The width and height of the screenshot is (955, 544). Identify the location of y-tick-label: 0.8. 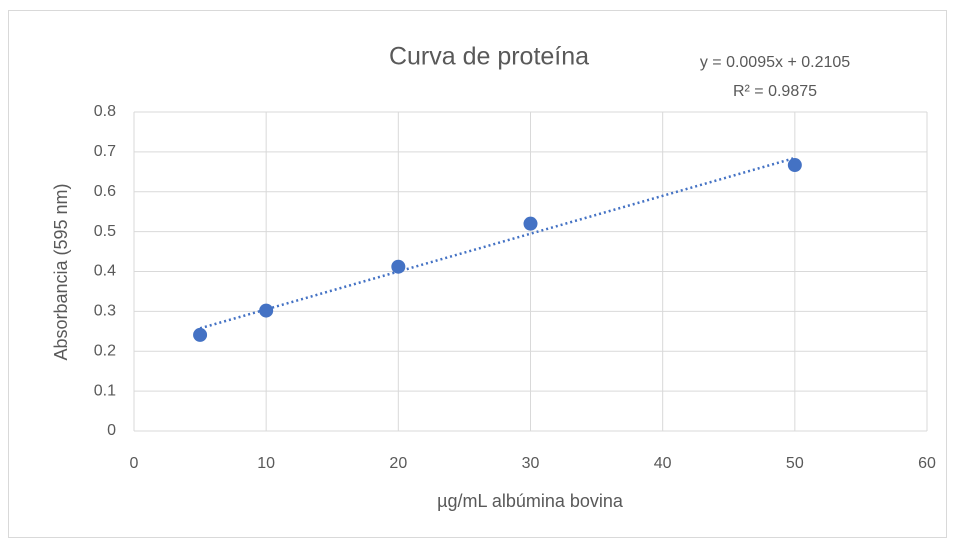
(105, 111).